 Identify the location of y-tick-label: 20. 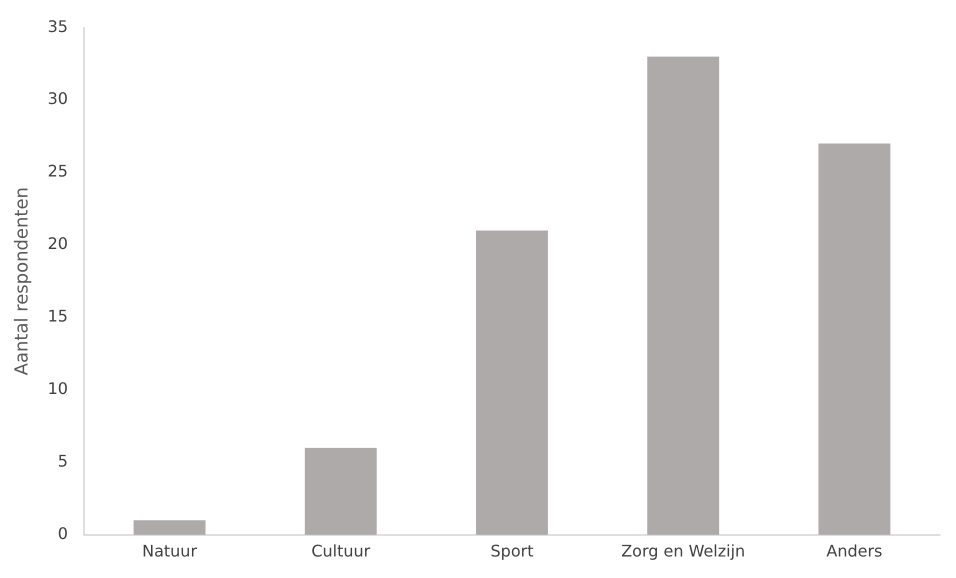
(58, 244).